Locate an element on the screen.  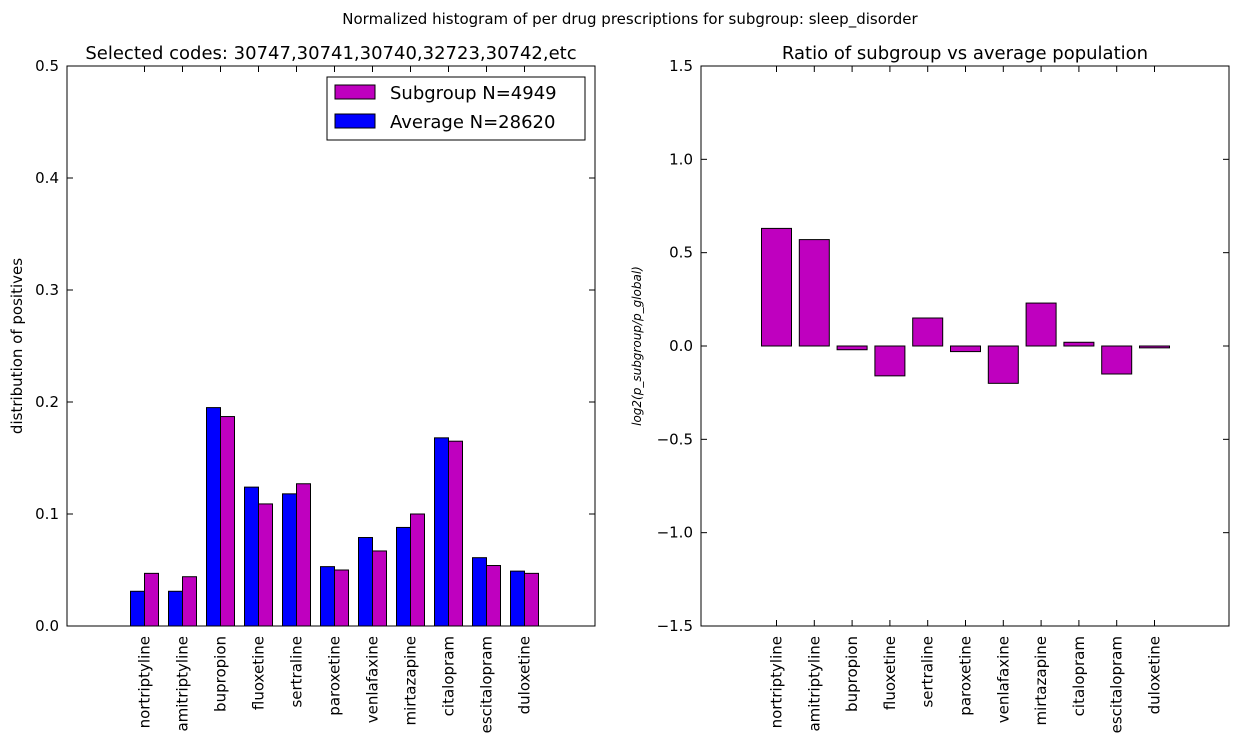
right-y-tick-label: −0.5 is located at coordinates (675, 439).